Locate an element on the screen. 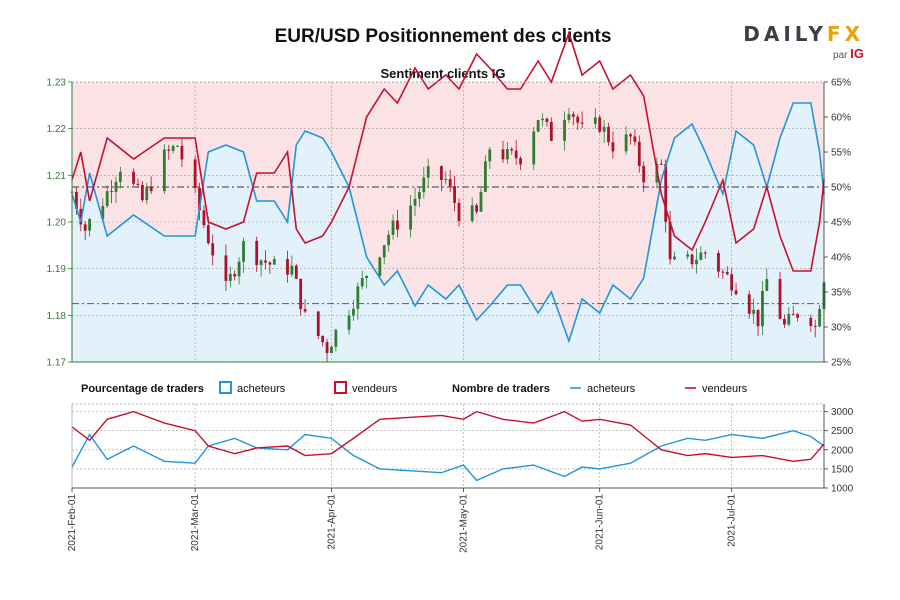 The image size is (900, 600). logo-ig: IG is located at coordinates (857, 53).